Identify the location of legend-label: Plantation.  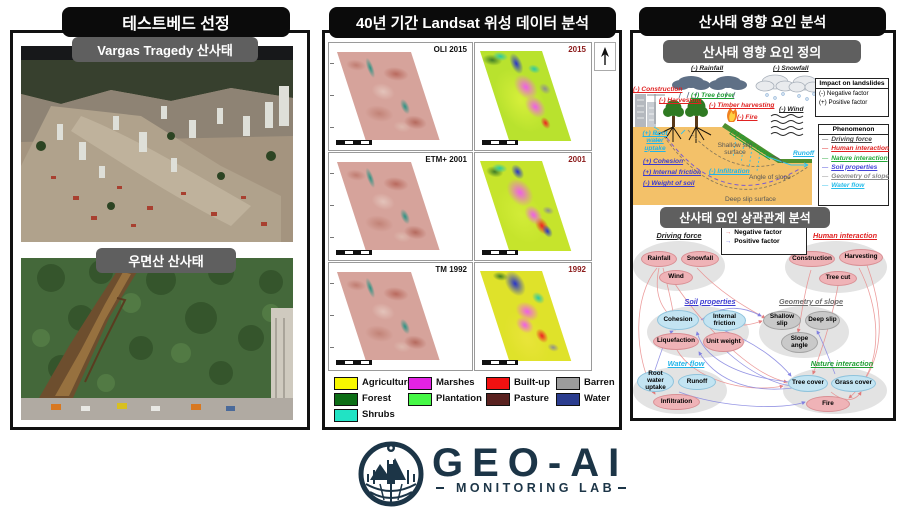
(459, 398).